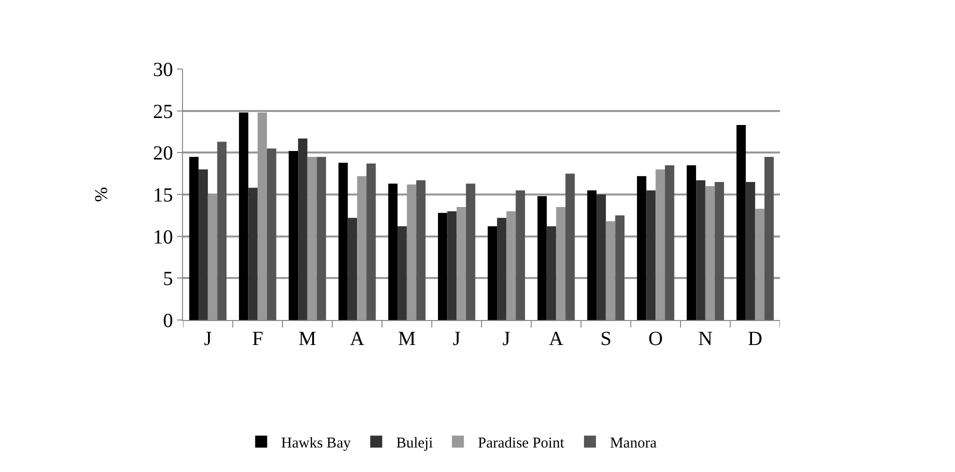 The width and height of the screenshot is (955, 472). I want to click on y-tick-label: 30, so click(163, 70).